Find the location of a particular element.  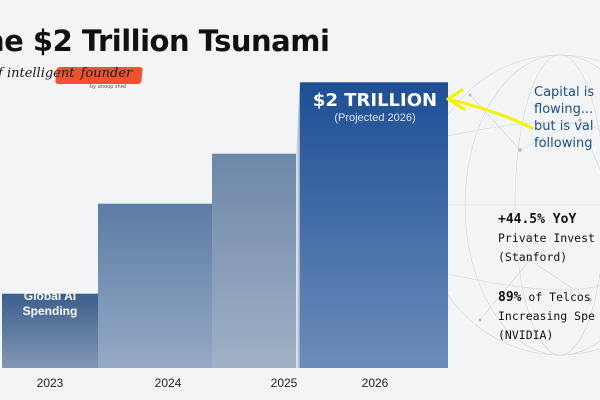

bar-depth-wedge is located at coordinates (298, 225).